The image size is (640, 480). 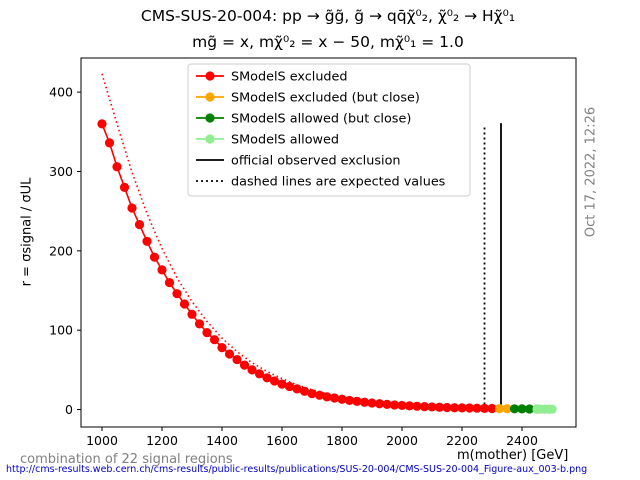 I want to click on legend-box, so click(x=329, y=130).